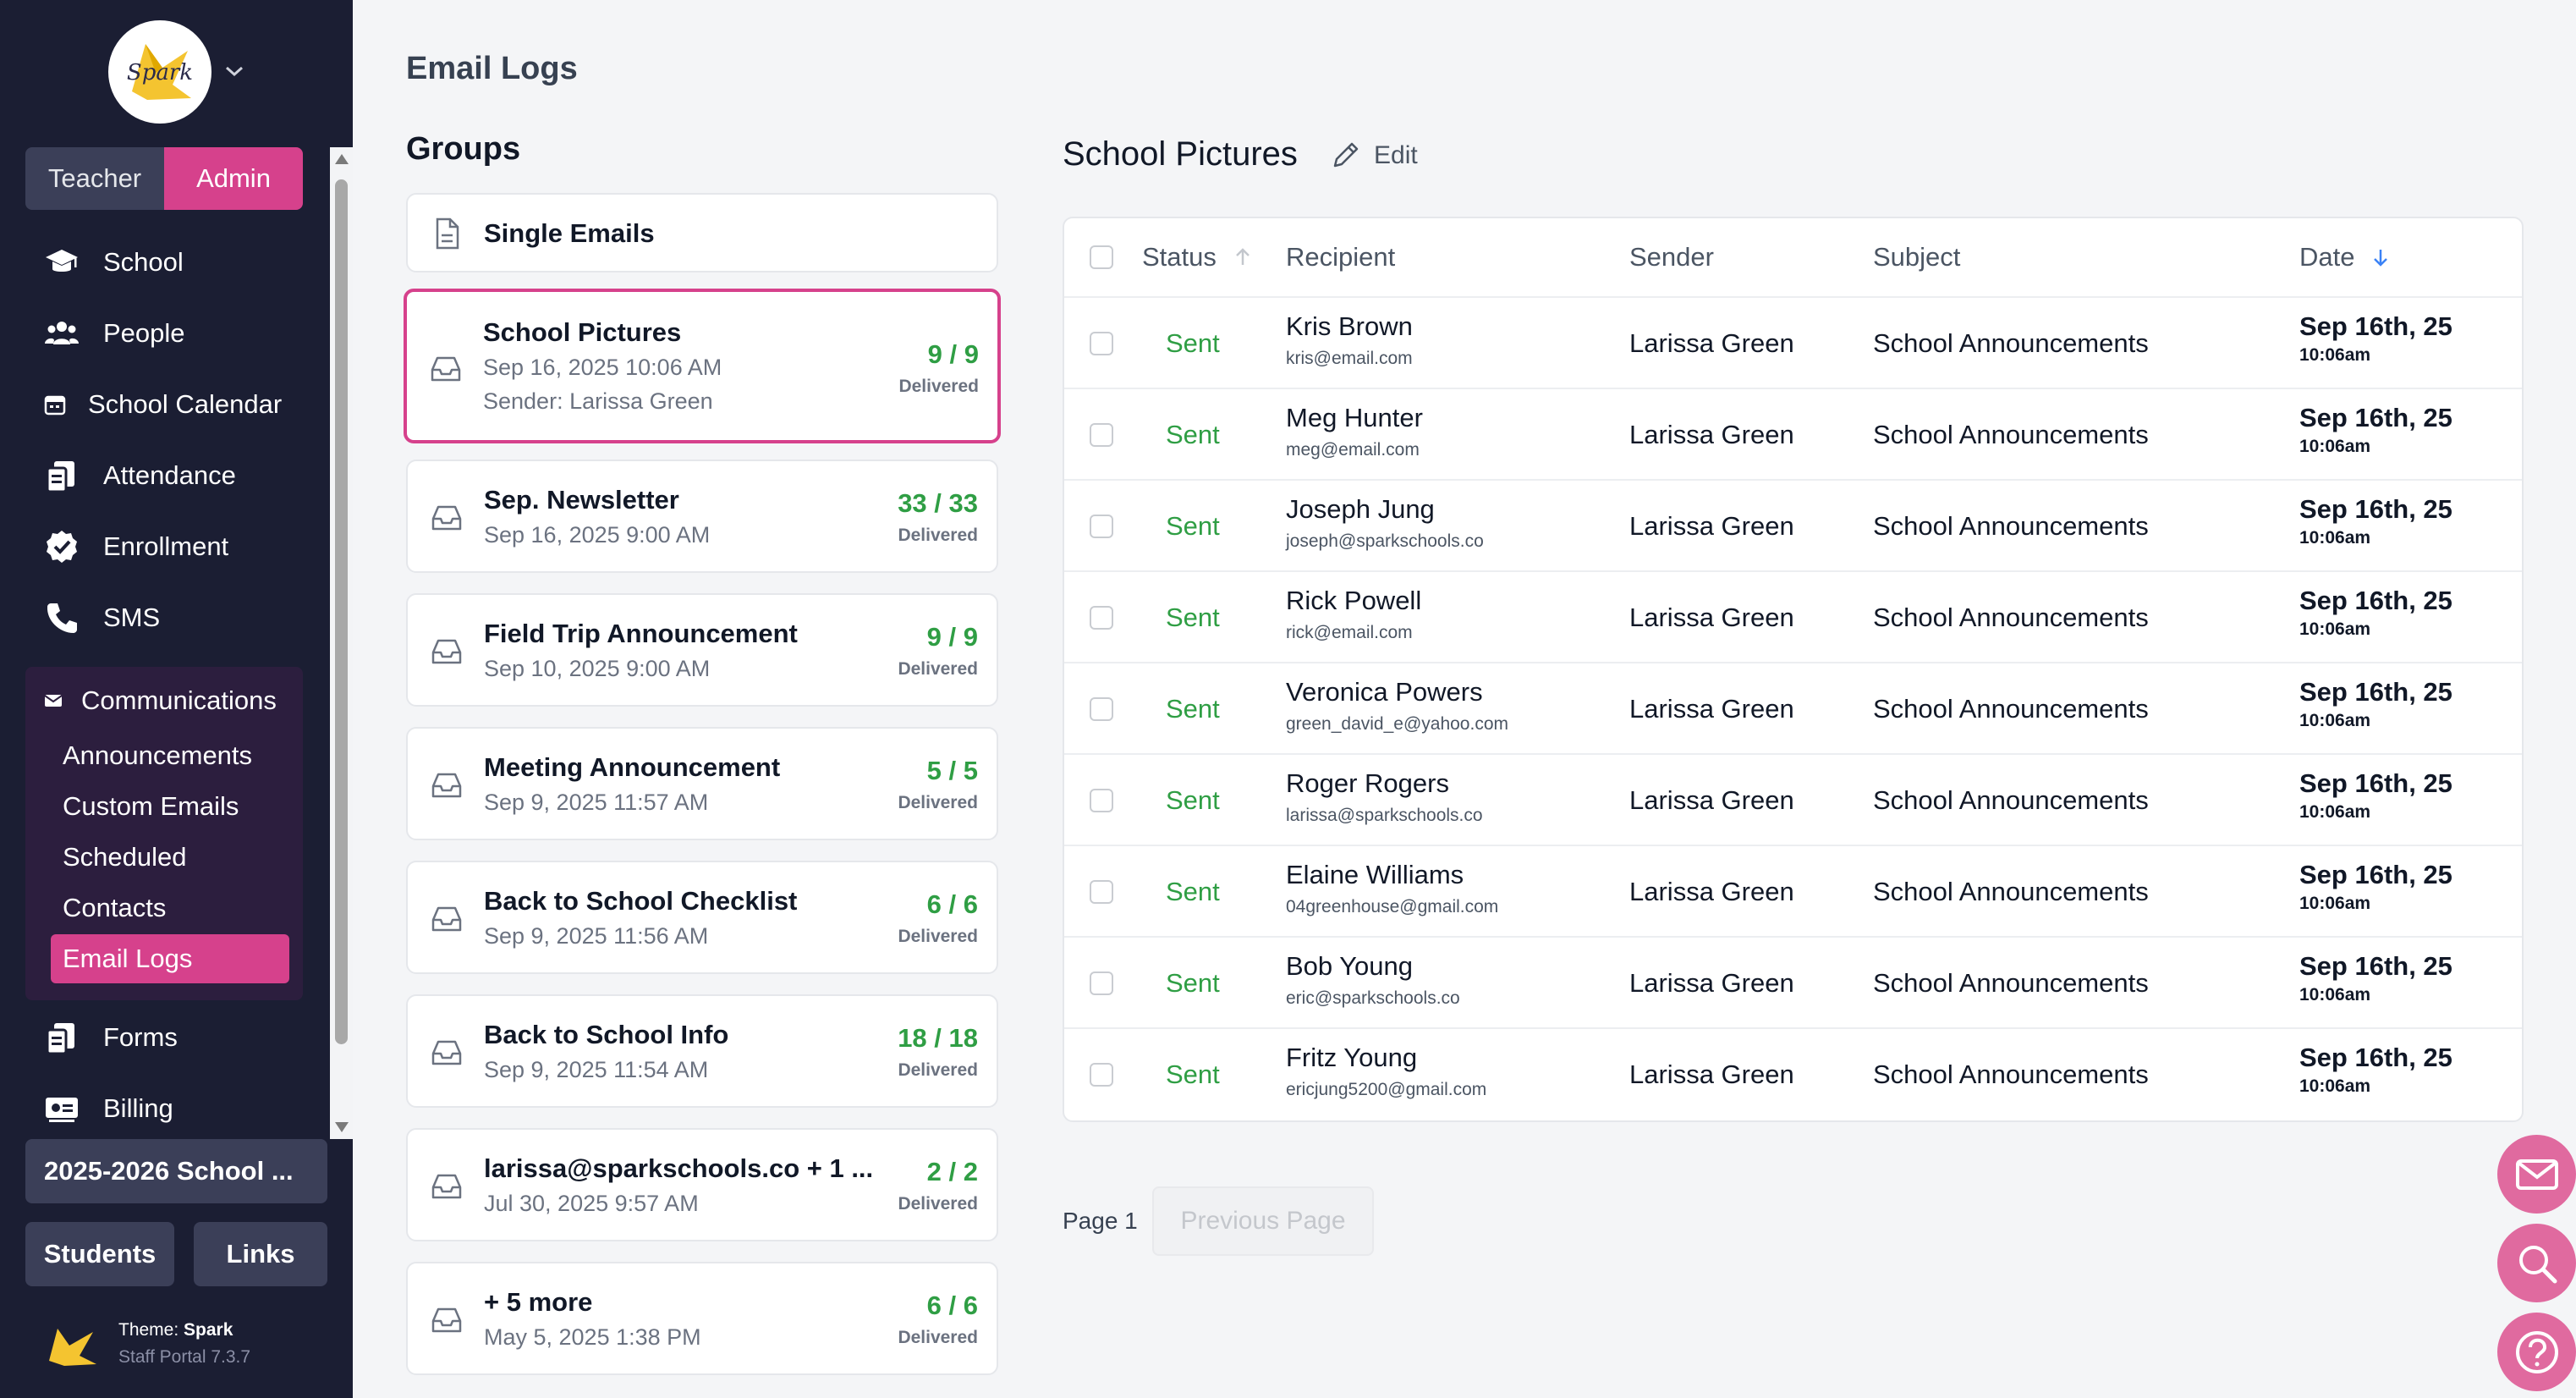 The image size is (2576, 1398). I want to click on sub-item-contacts: Contacts, so click(115, 907).